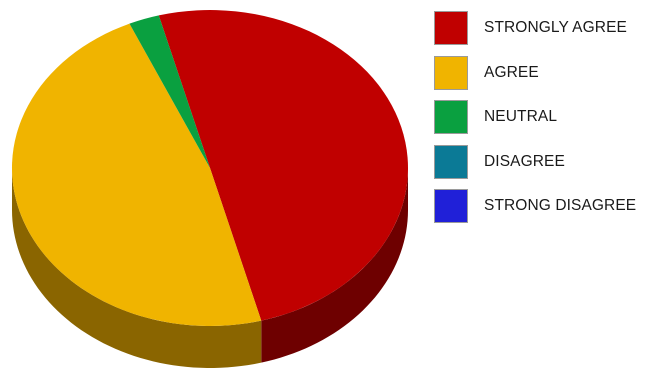 This screenshot has height=370, width=653. What do you see at coordinates (169, 91) in the screenshot?
I see `pie-slice-neutral` at bounding box center [169, 91].